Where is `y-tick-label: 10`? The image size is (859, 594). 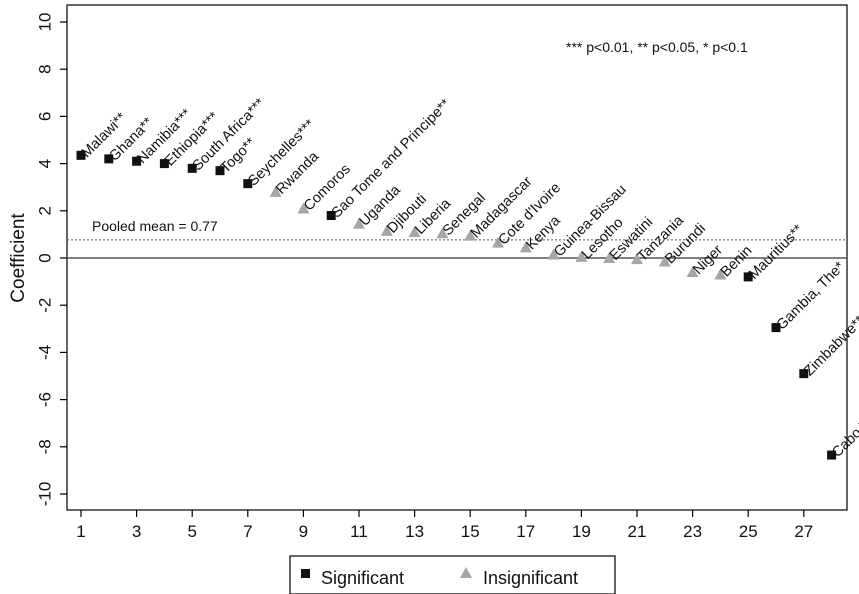
y-tick-label: 10 is located at coordinates (44, 22).